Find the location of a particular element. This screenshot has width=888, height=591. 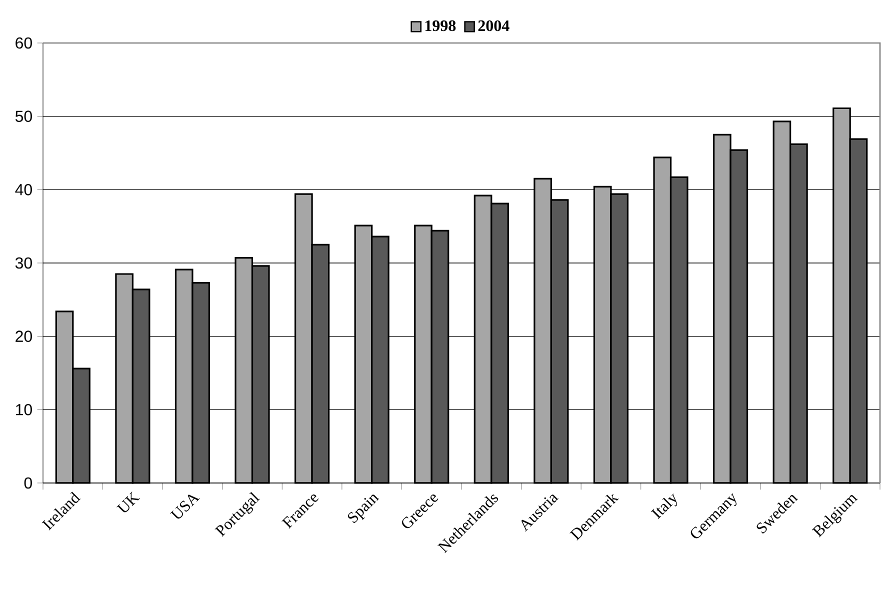

y-tick-label: 40 is located at coordinates (23, 190).